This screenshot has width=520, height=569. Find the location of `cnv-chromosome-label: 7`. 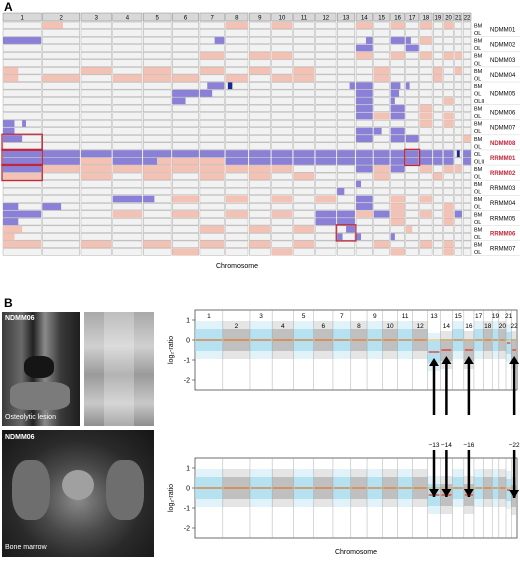

cnv-chromosome-label: 7 is located at coordinates (342, 316).